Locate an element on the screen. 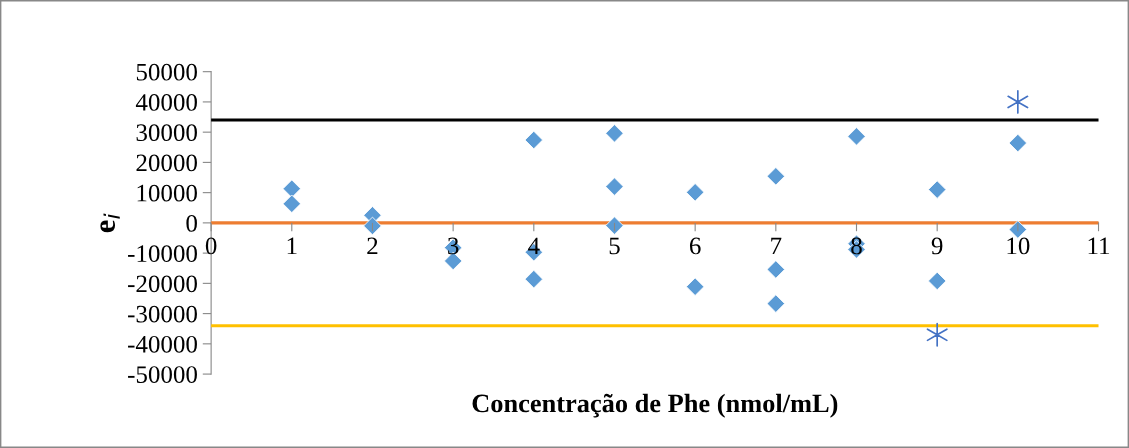 The image size is (1129, 448). x-tick-label: 3 is located at coordinates (453, 246).